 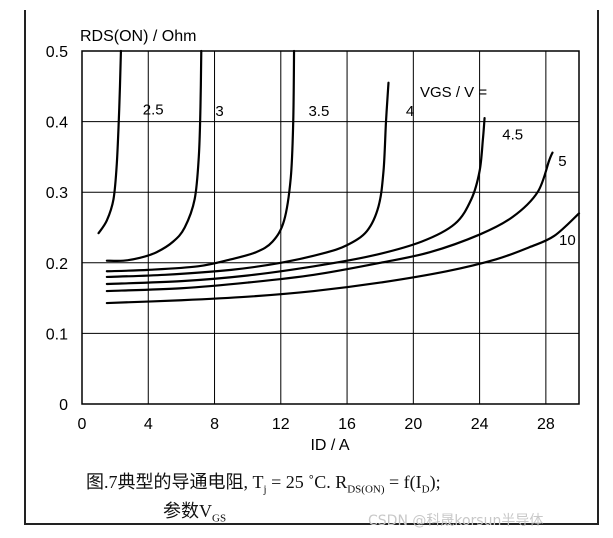 What do you see at coordinates (347, 424) in the screenshot?
I see `x-tick-label: 16` at bounding box center [347, 424].